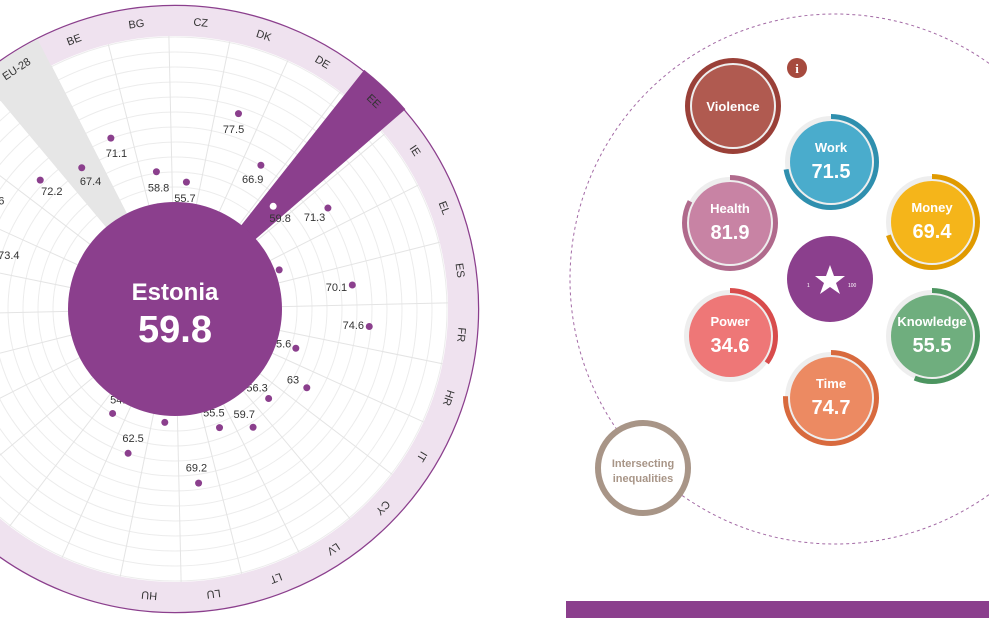  Describe the element at coordinates (233, 130) in the screenshot. I see `country-value-dk: 77.5` at that location.